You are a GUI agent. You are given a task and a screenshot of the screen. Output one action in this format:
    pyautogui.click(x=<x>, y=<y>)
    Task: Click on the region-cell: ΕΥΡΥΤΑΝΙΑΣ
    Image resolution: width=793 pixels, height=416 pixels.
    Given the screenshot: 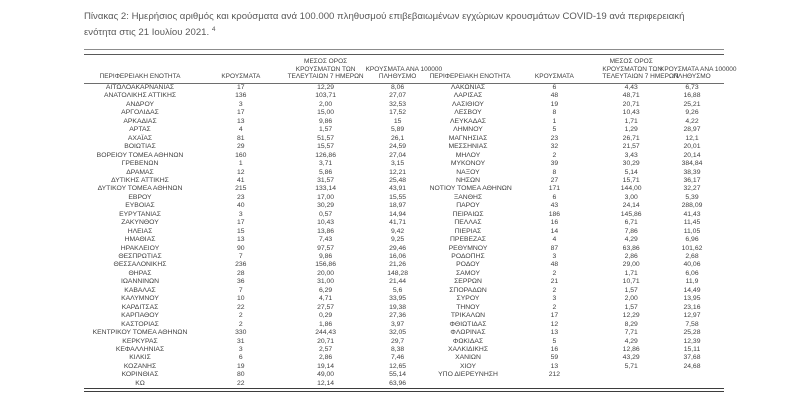 What is the action you would take?
    pyautogui.click(x=140, y=214)
    